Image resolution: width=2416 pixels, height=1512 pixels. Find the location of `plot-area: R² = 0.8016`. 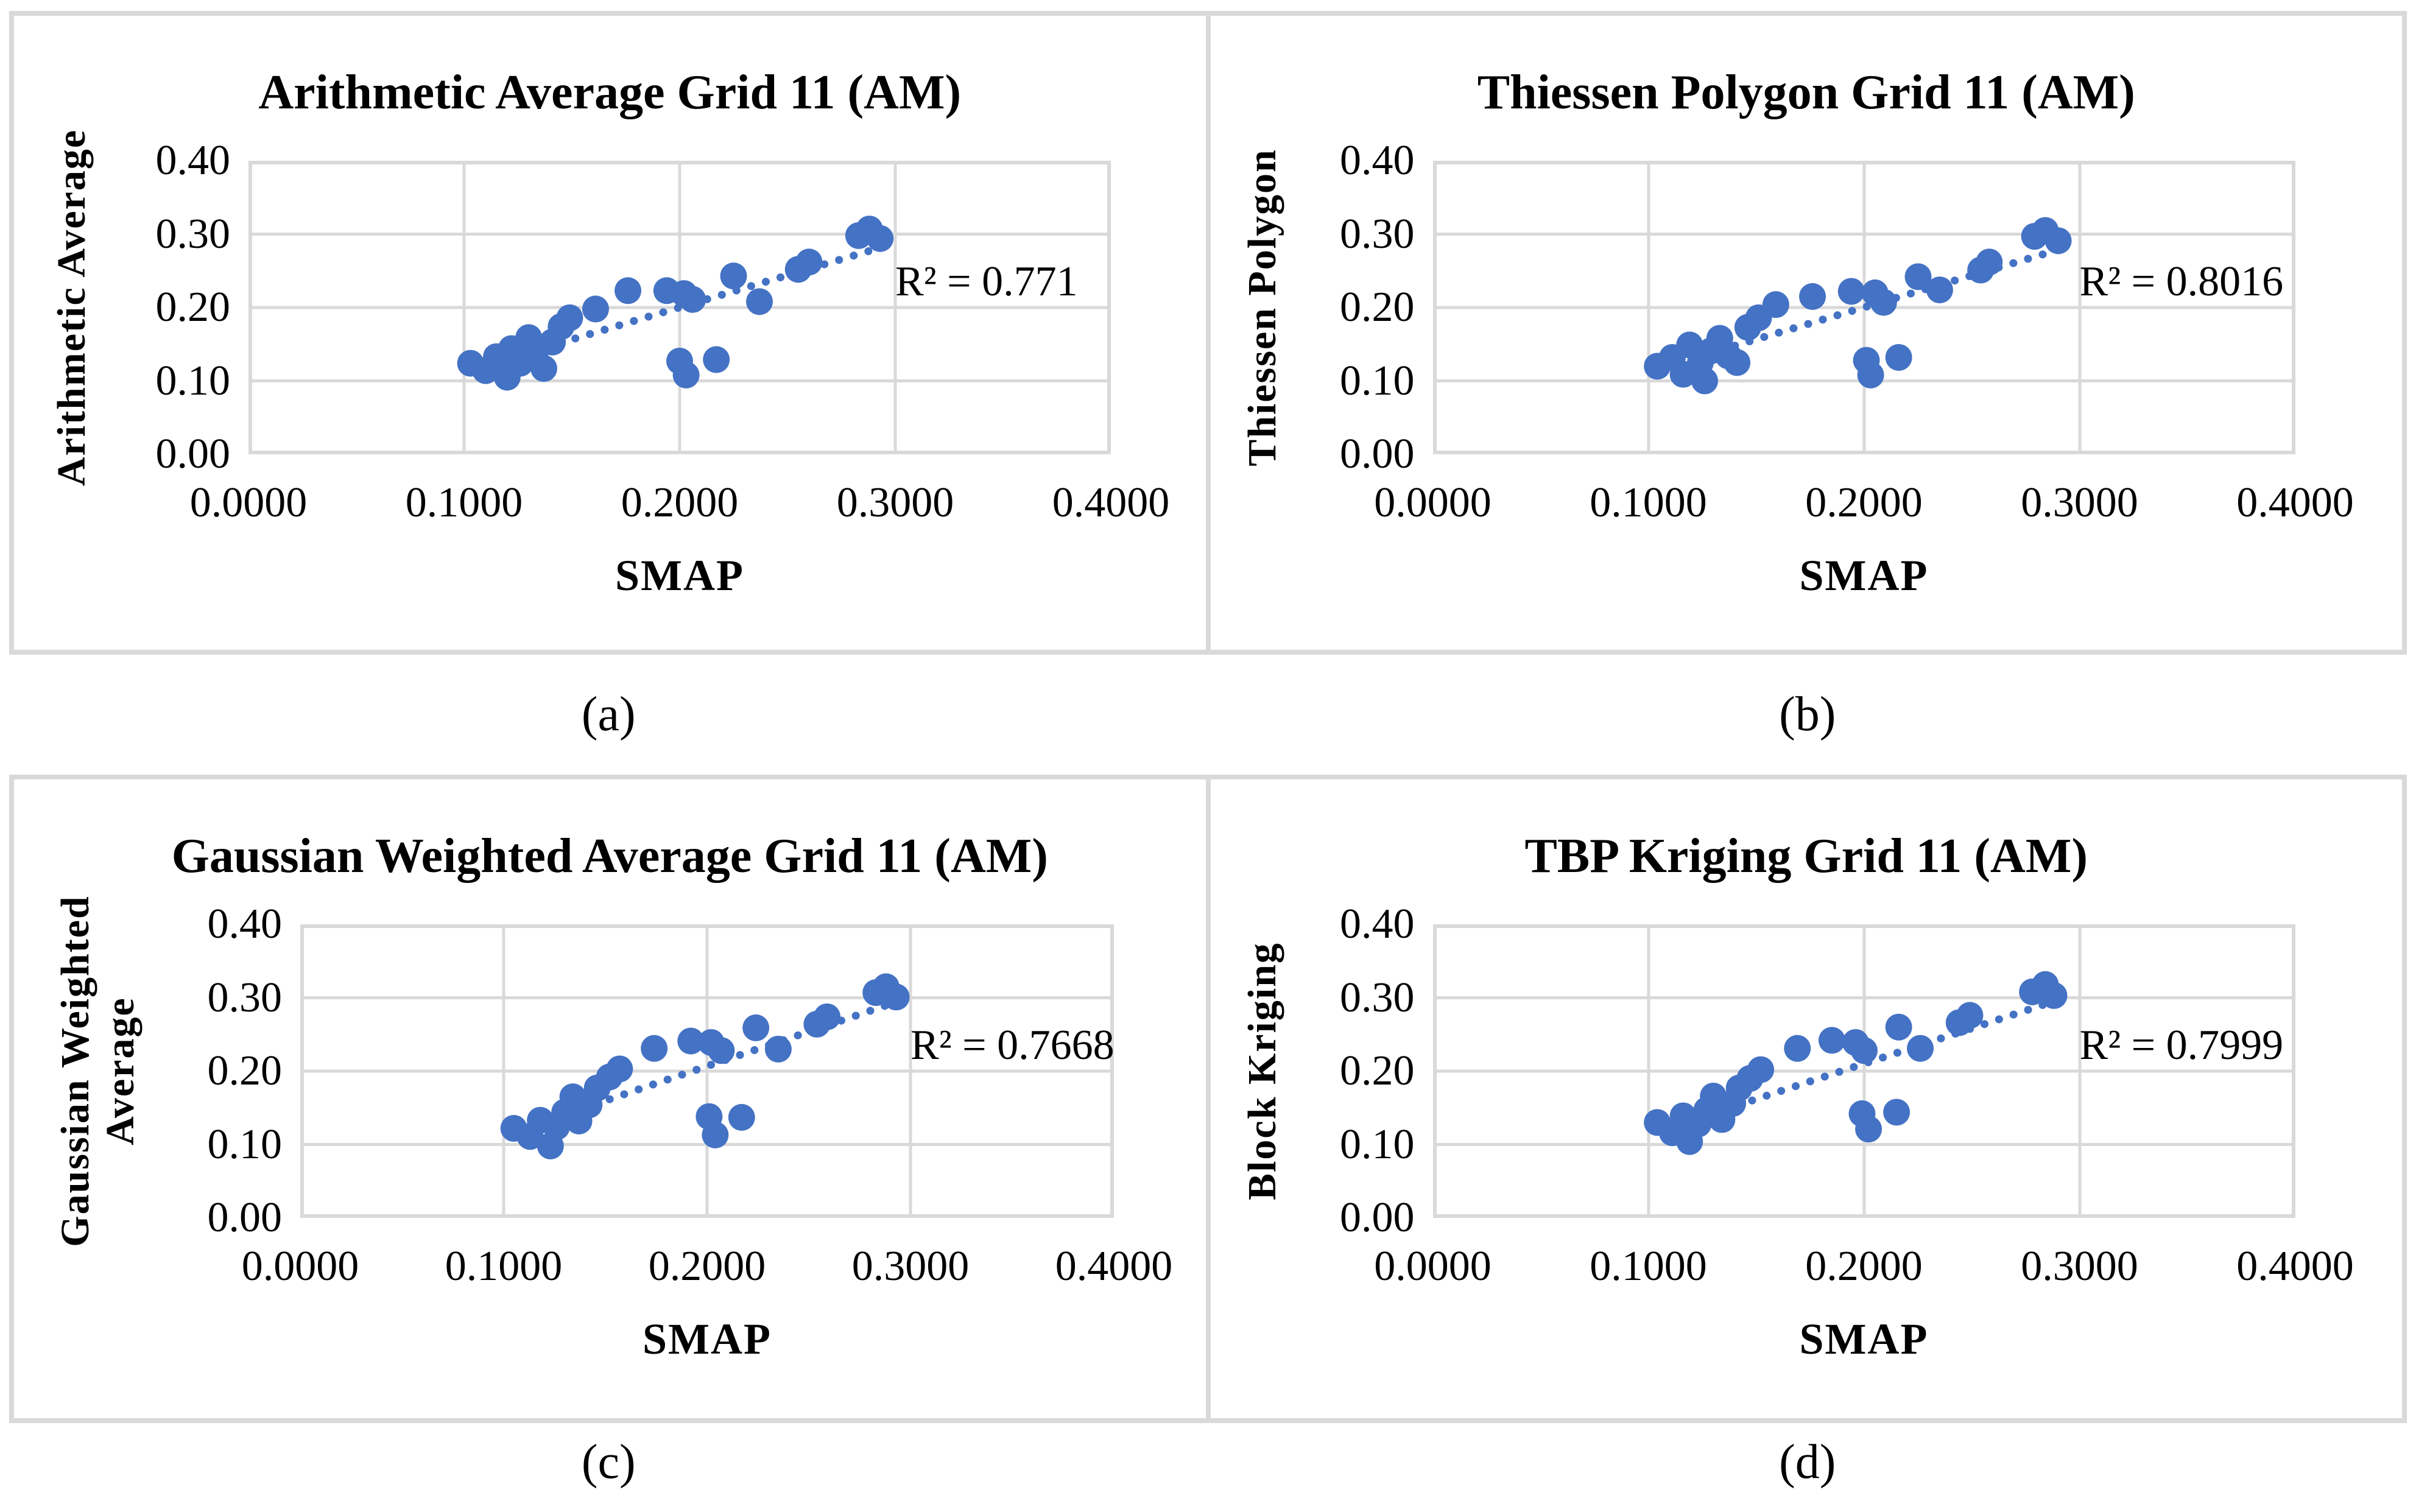

plot-area: R² = 0.8016 is located at coordinates (1864, 308).